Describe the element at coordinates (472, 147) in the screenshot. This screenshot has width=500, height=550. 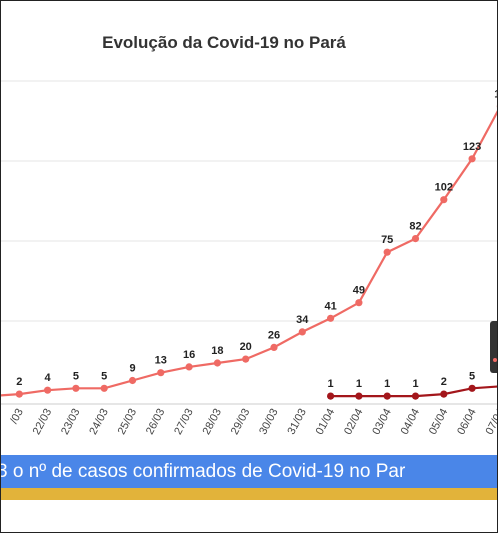
I see `series-0-data-label: 123` at that location.